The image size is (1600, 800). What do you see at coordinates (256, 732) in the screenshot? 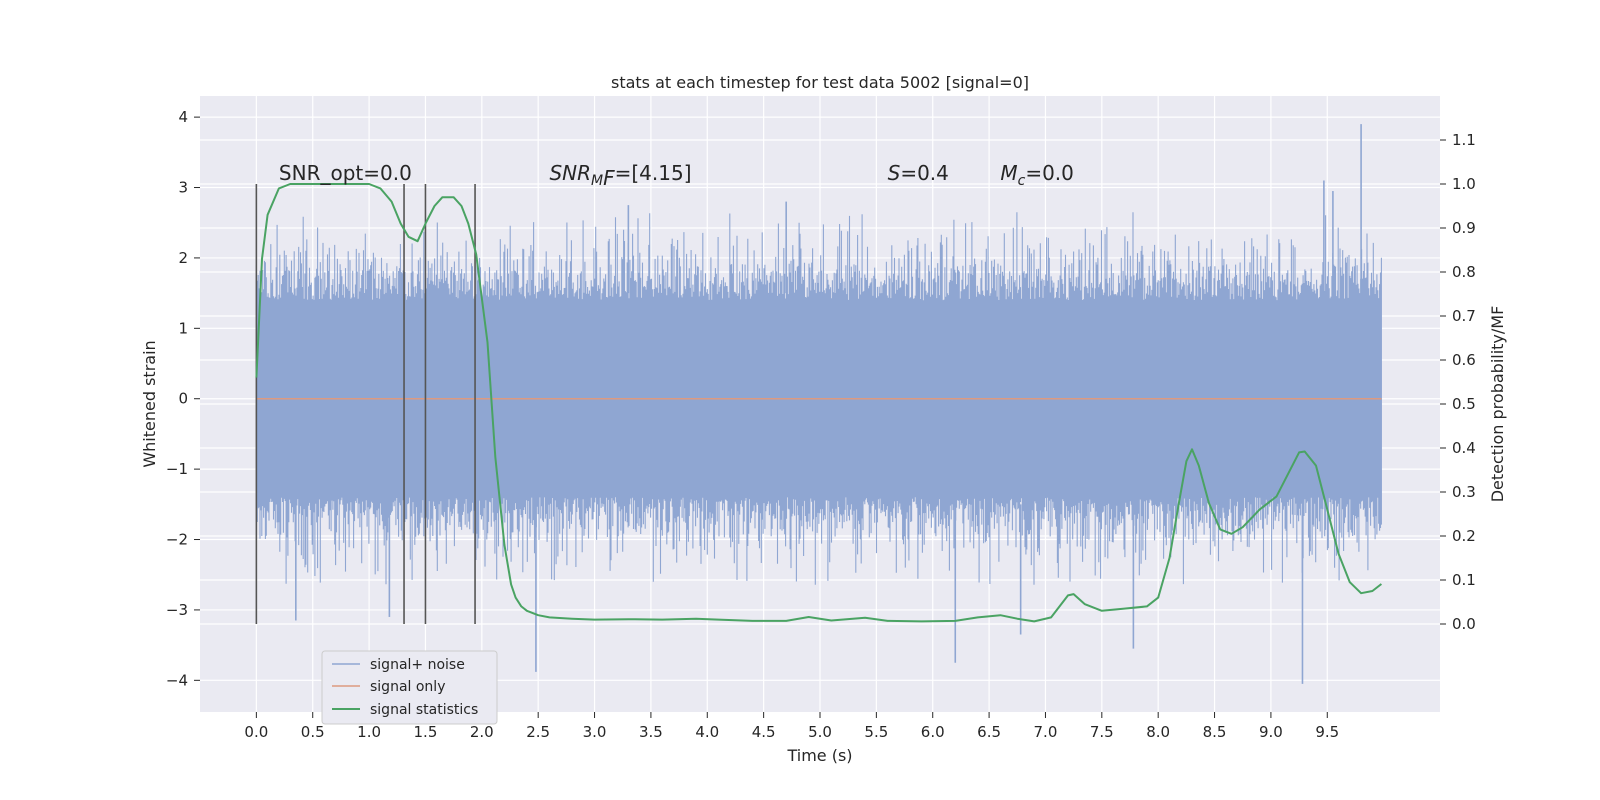
I see `x-tick-label: 0.0` at bounding box center [256, 732].